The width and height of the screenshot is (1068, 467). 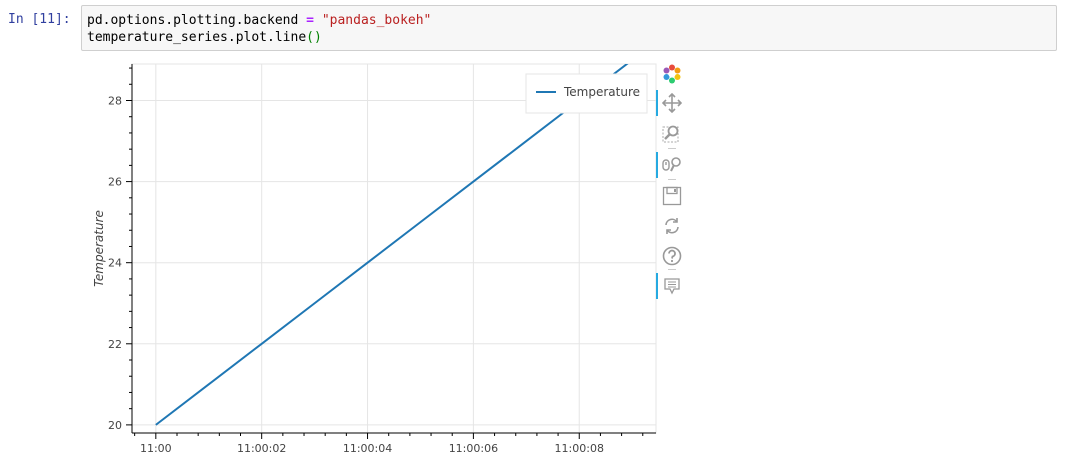 I want to click on hover-icon, so click(x=672, y=286).